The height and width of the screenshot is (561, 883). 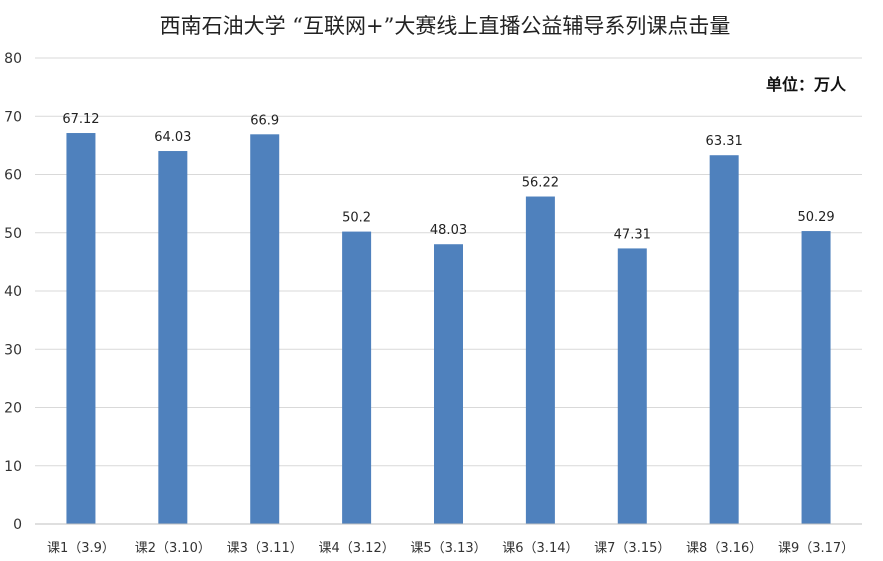 What do you see at coordinates (632, 548) in the screenshot?
I see `x-tick-label: 课7（3.15）` at bounding box center [632, 548].